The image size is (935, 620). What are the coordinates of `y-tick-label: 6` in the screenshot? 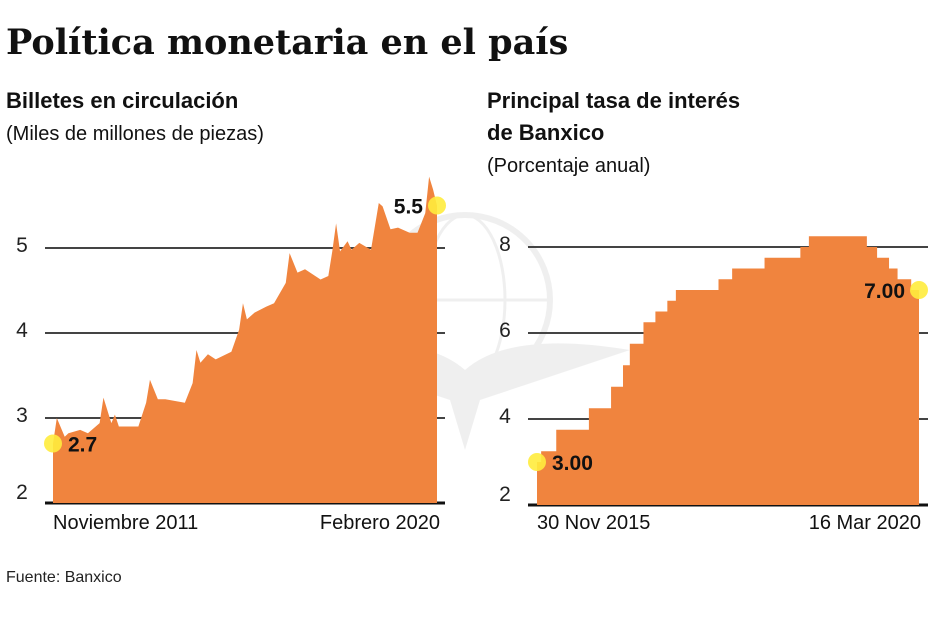 It's located at (505, 330).